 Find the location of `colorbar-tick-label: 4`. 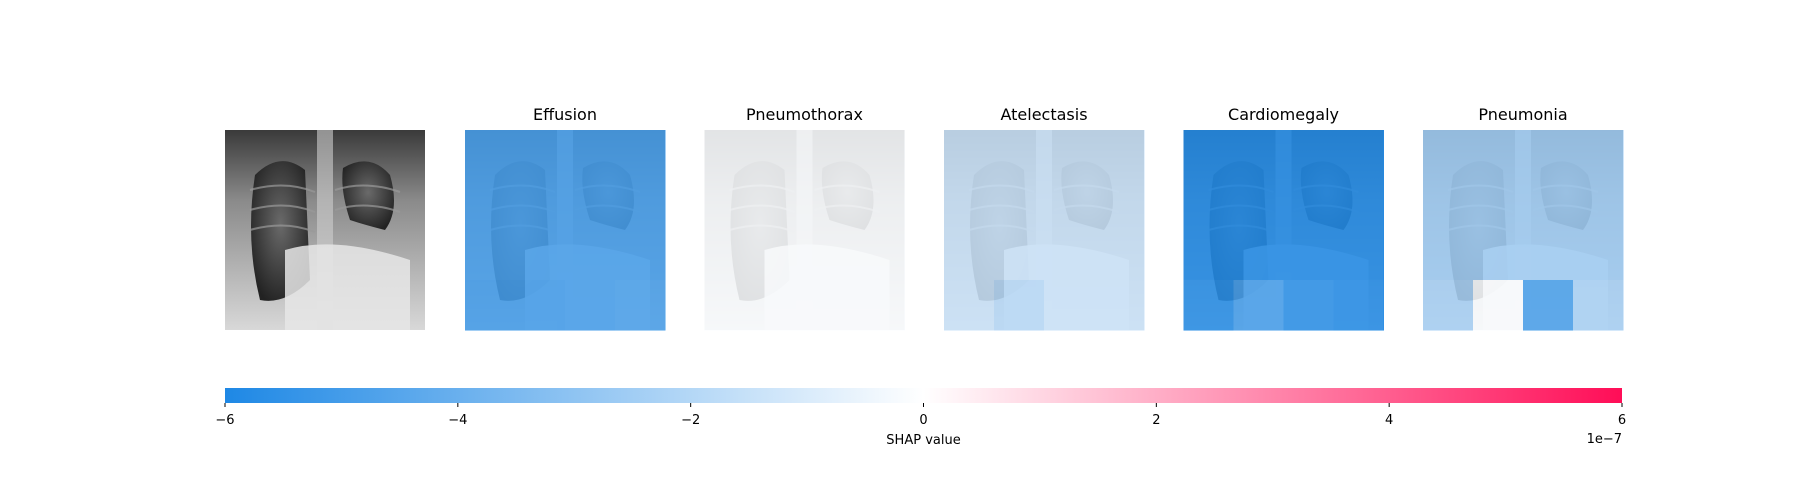

colorbar-tick-label: 4 is located at coordinates (1389, 420).